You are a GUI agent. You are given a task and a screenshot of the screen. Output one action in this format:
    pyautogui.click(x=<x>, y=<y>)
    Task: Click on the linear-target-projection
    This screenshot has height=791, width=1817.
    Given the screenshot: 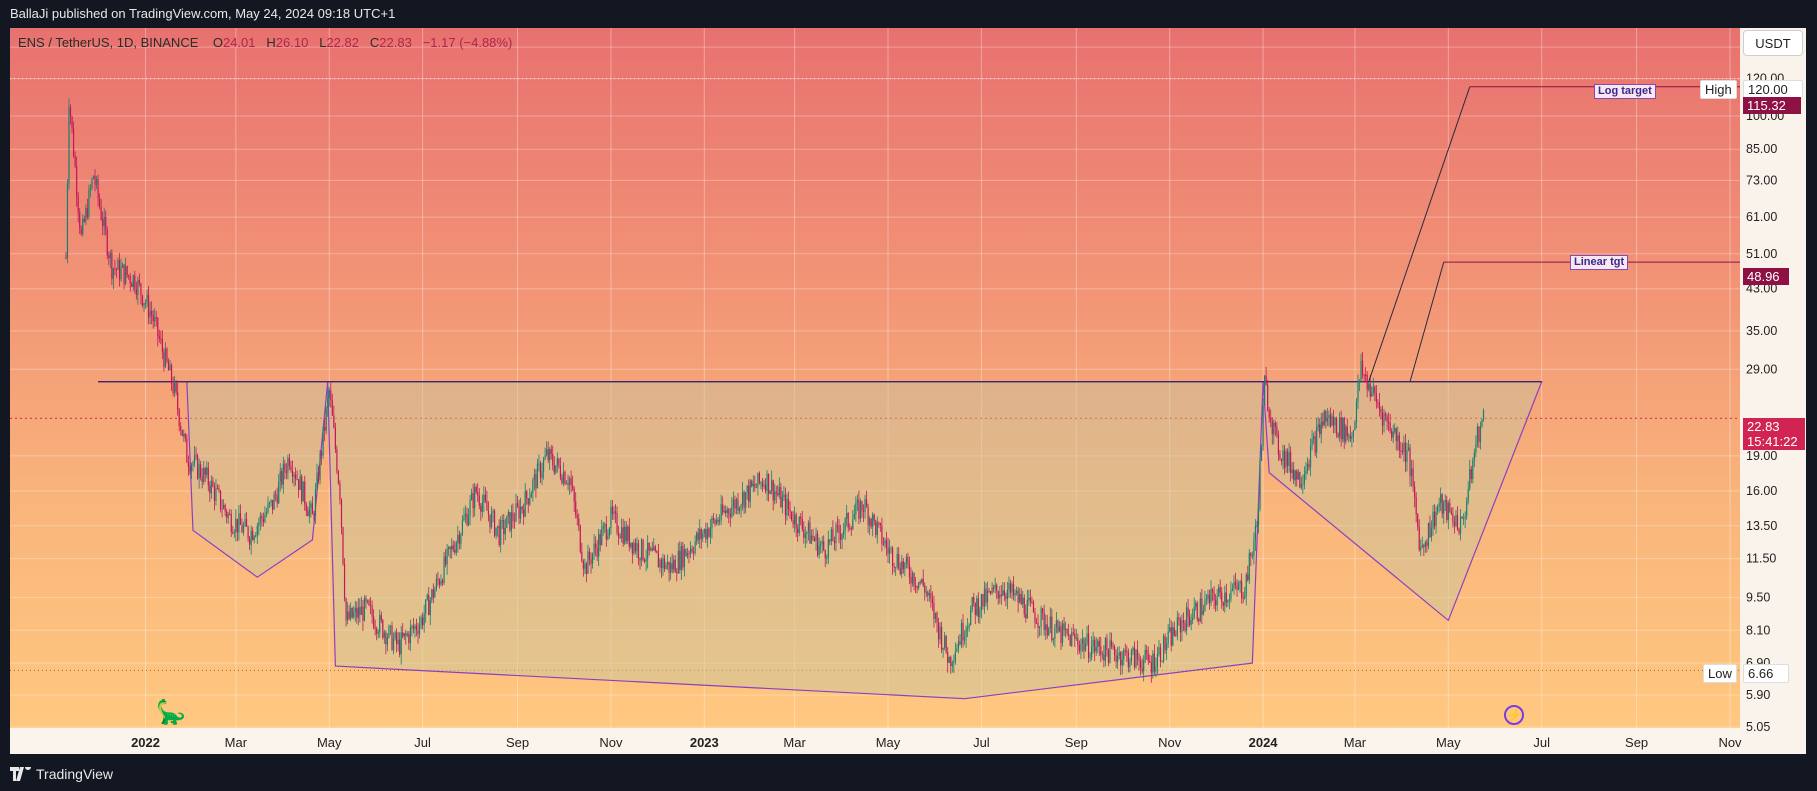 What is the action you would take?
    pyautogui.click(x=1427, y=321)
    